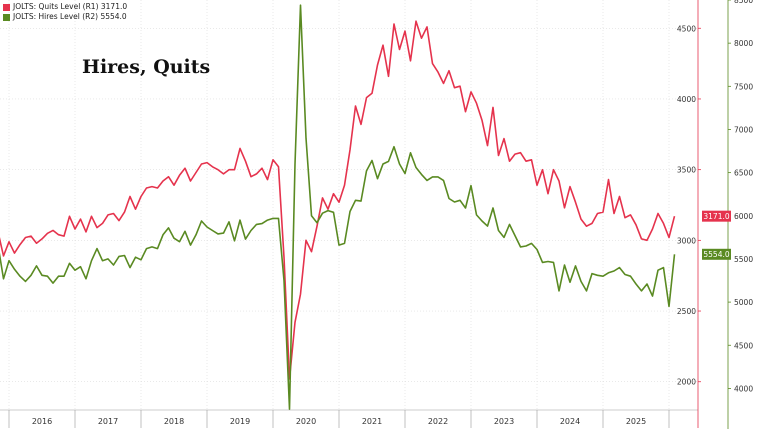 The width and height of the screenshot is (760, 433). I want to click on legend-item-hires: JOLTS: Hires Level (R2) 5554.0, so click(65, 17).